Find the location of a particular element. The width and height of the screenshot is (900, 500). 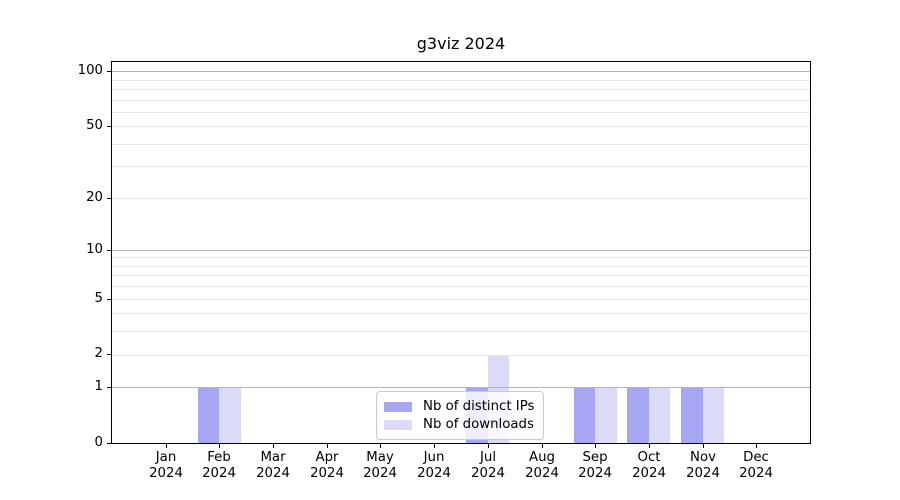

y-tick-label-1: 1 is located at coordinates (98, 386).